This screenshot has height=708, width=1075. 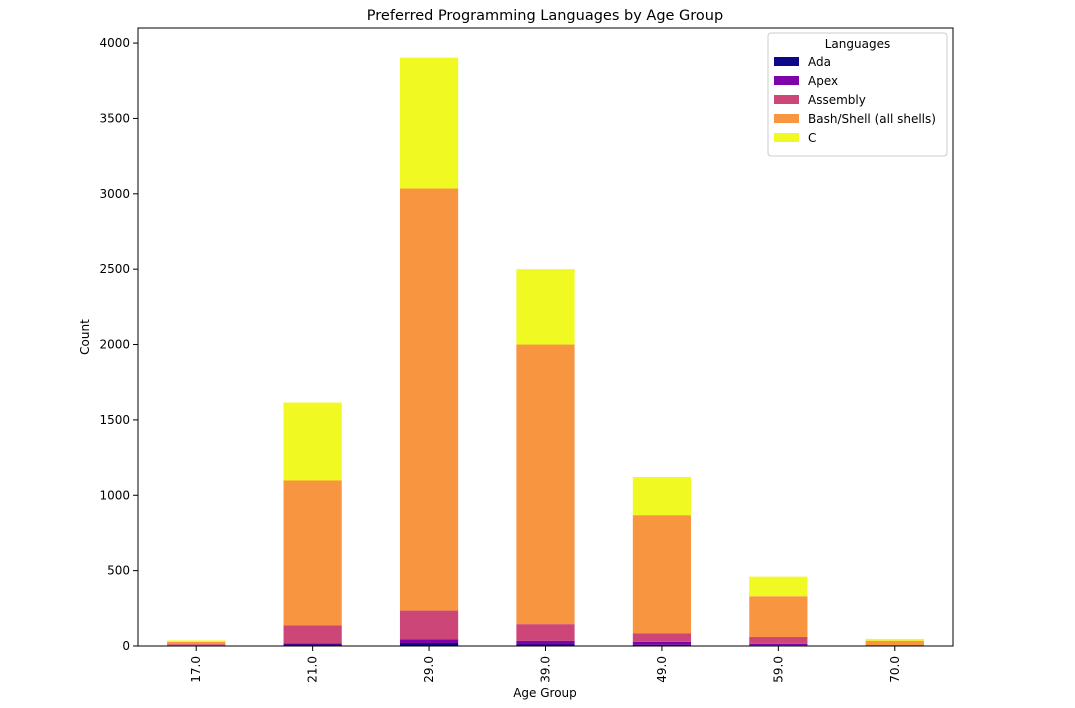 I want to click on x-tick-label: 21.0, so click(x=313, y=669).